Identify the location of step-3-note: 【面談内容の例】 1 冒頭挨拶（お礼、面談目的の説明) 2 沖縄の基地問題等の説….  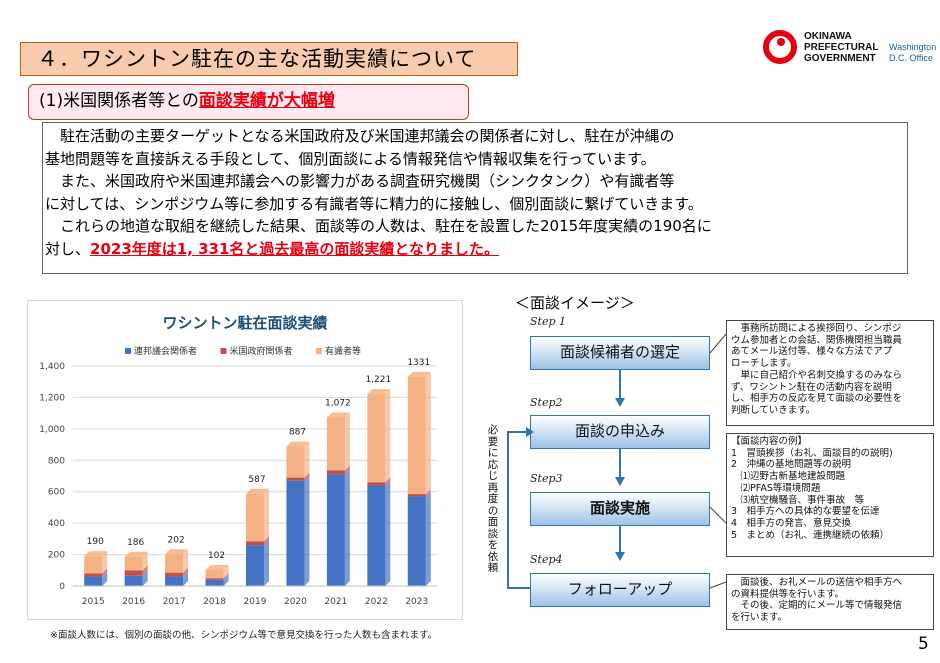
(830, 495).